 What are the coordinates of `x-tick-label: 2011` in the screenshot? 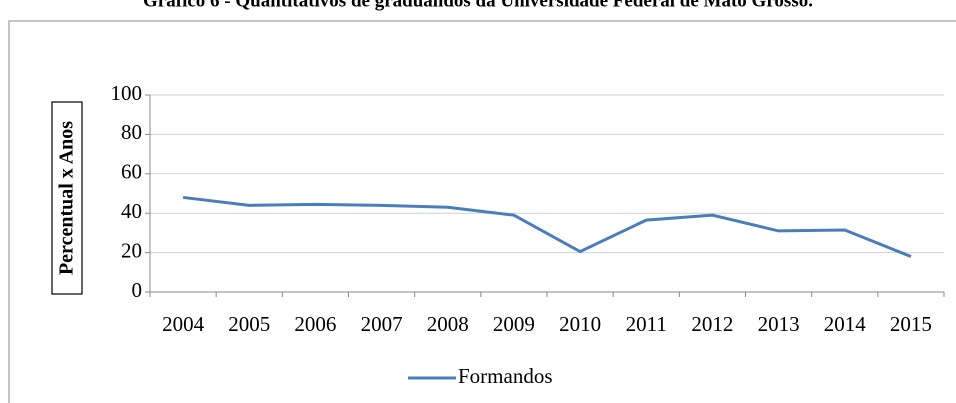 It's located at (646, 324).